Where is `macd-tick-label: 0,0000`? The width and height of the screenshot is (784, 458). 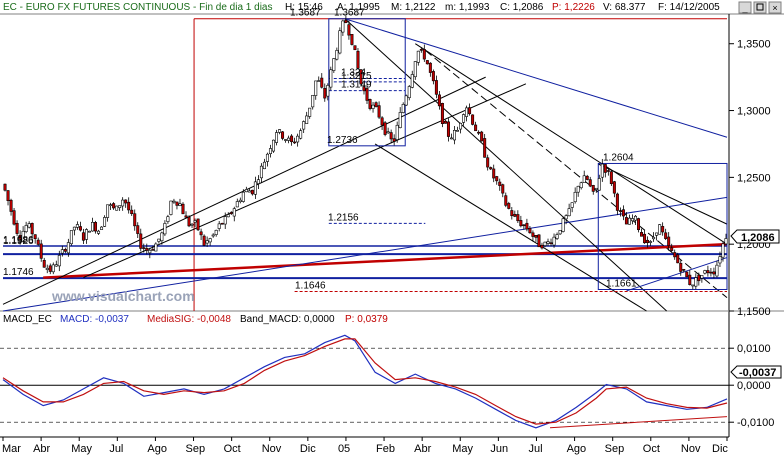 macd-tick-label: 0,0000 is located at coordinates (754, 386).